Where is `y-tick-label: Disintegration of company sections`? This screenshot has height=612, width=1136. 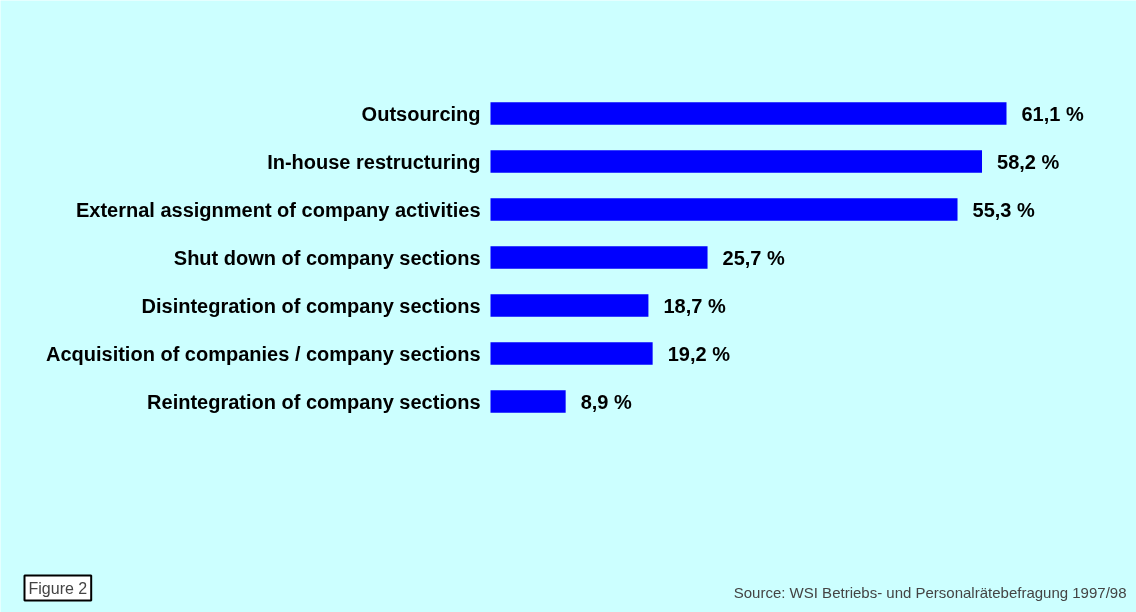 y-tick-label: Disintegration of company sections is located at coordinates (311, 305).